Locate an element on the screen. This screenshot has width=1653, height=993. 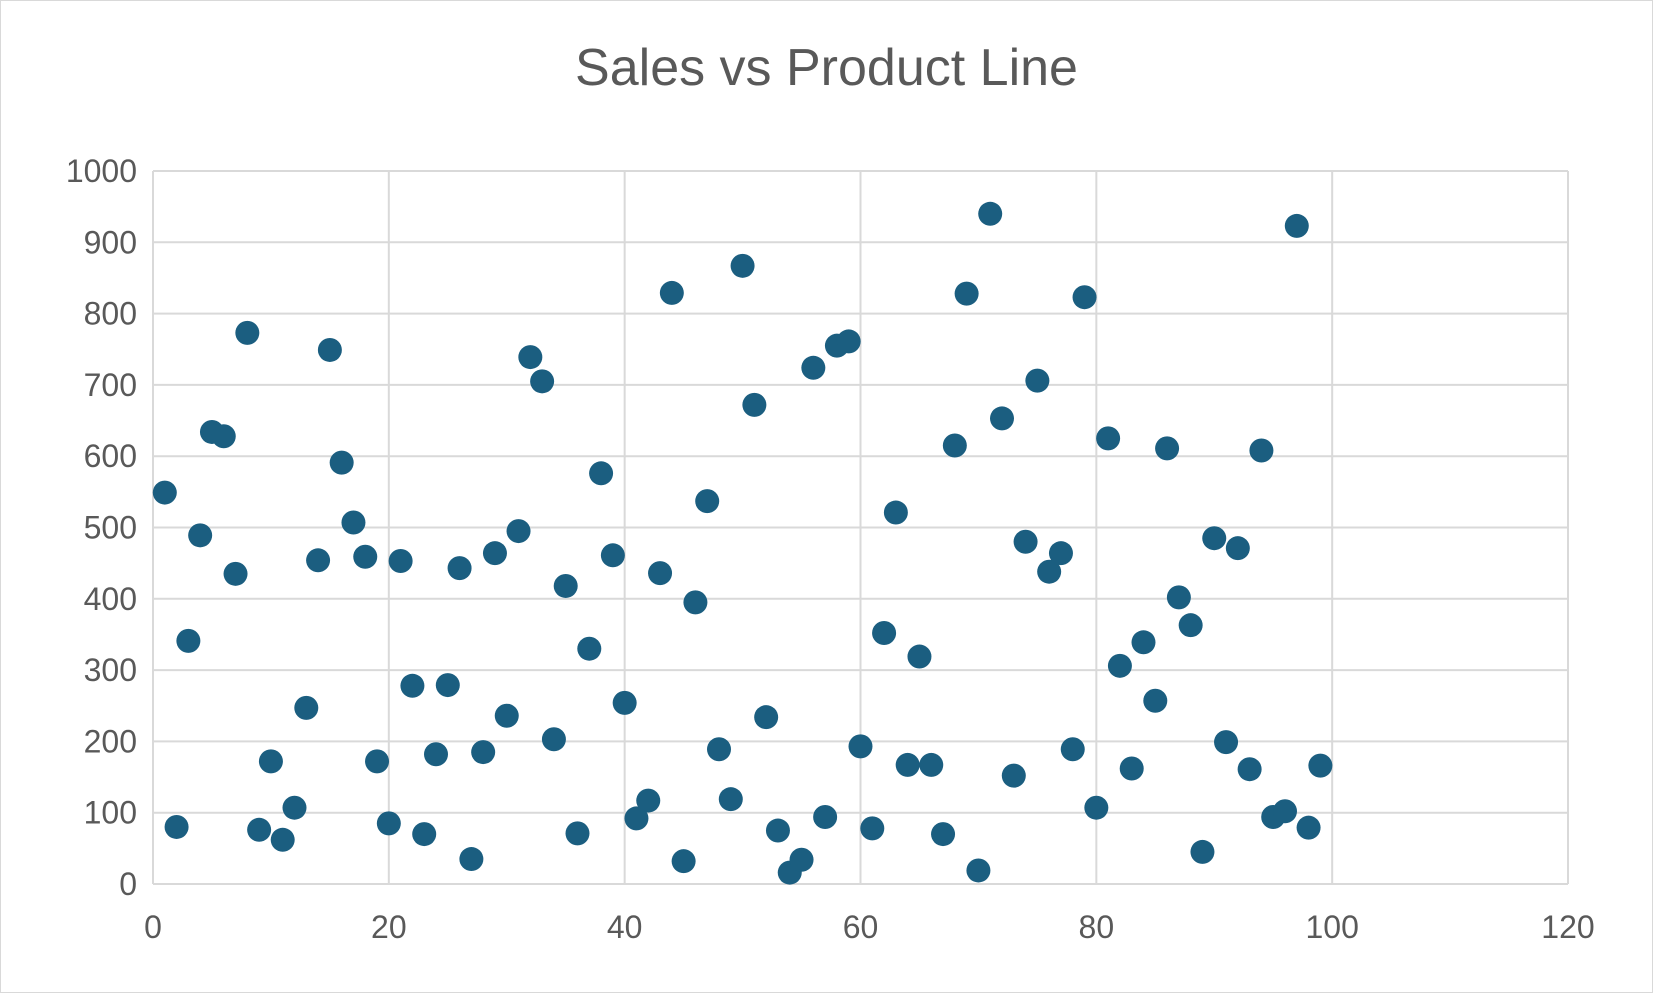
y-tick-label: 700 is located at coordinates (110, 385).